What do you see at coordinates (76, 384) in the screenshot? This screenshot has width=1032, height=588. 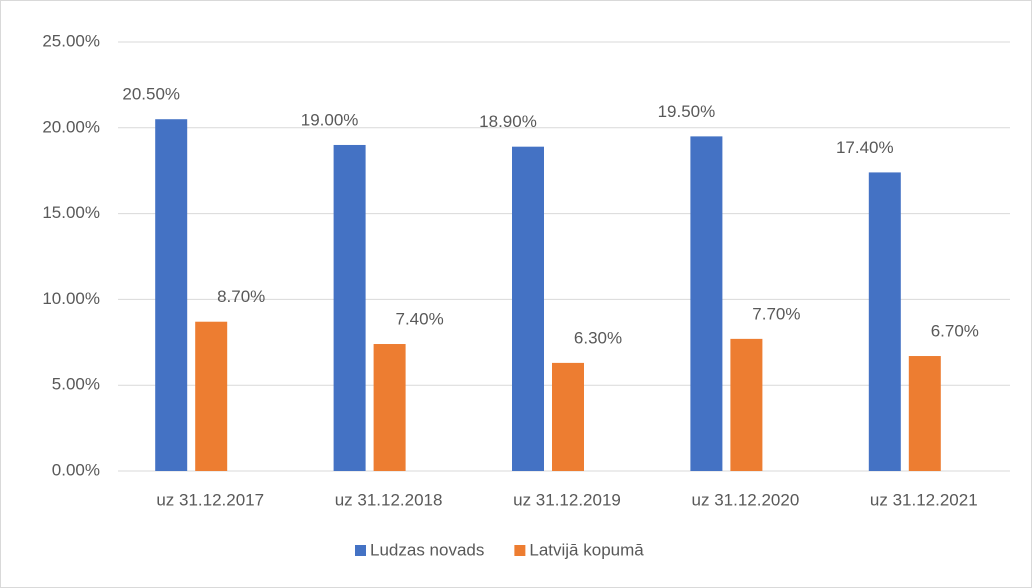 I see `y-tick-label: 5.00%` at bounding box center [76, 384].